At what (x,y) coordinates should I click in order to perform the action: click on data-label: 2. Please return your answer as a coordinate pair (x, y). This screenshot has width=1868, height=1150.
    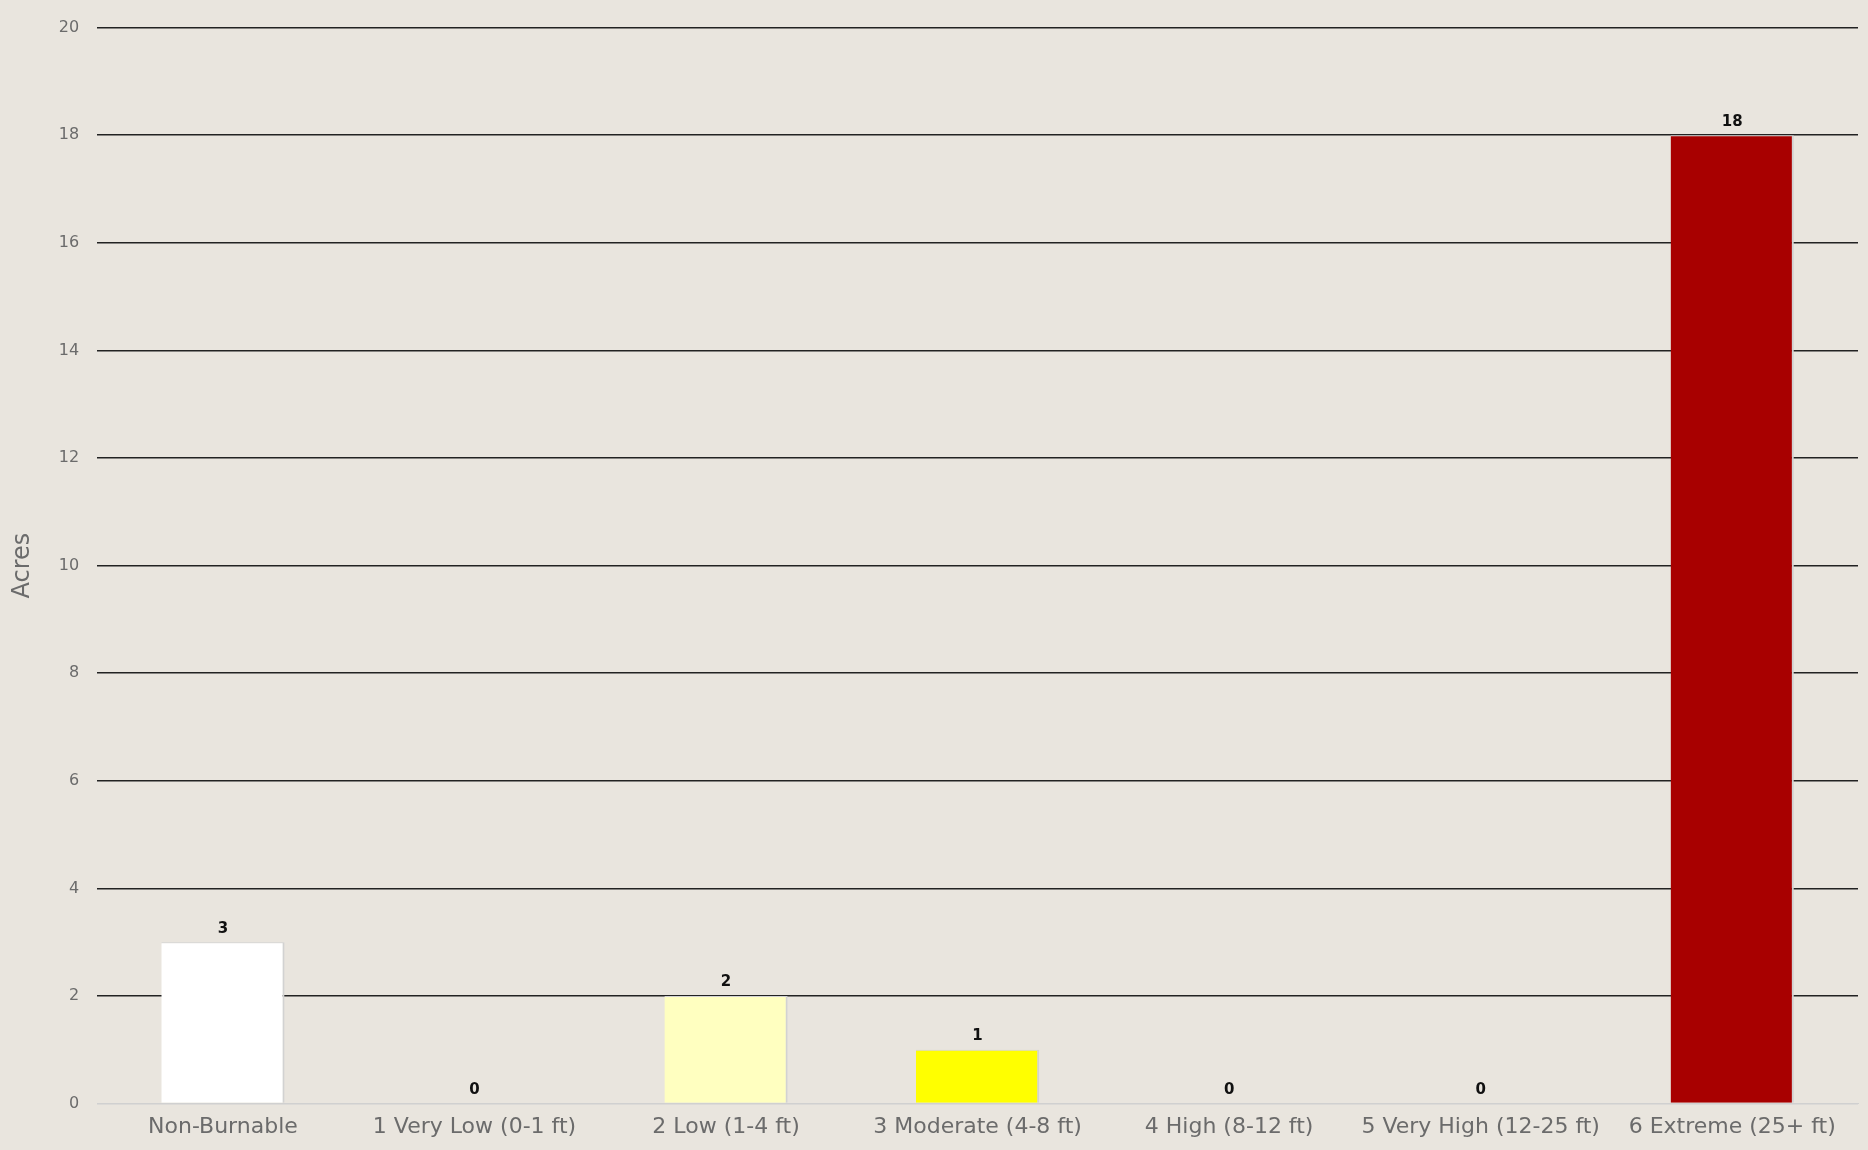
    Looking at the image, I should click on (726, 981).